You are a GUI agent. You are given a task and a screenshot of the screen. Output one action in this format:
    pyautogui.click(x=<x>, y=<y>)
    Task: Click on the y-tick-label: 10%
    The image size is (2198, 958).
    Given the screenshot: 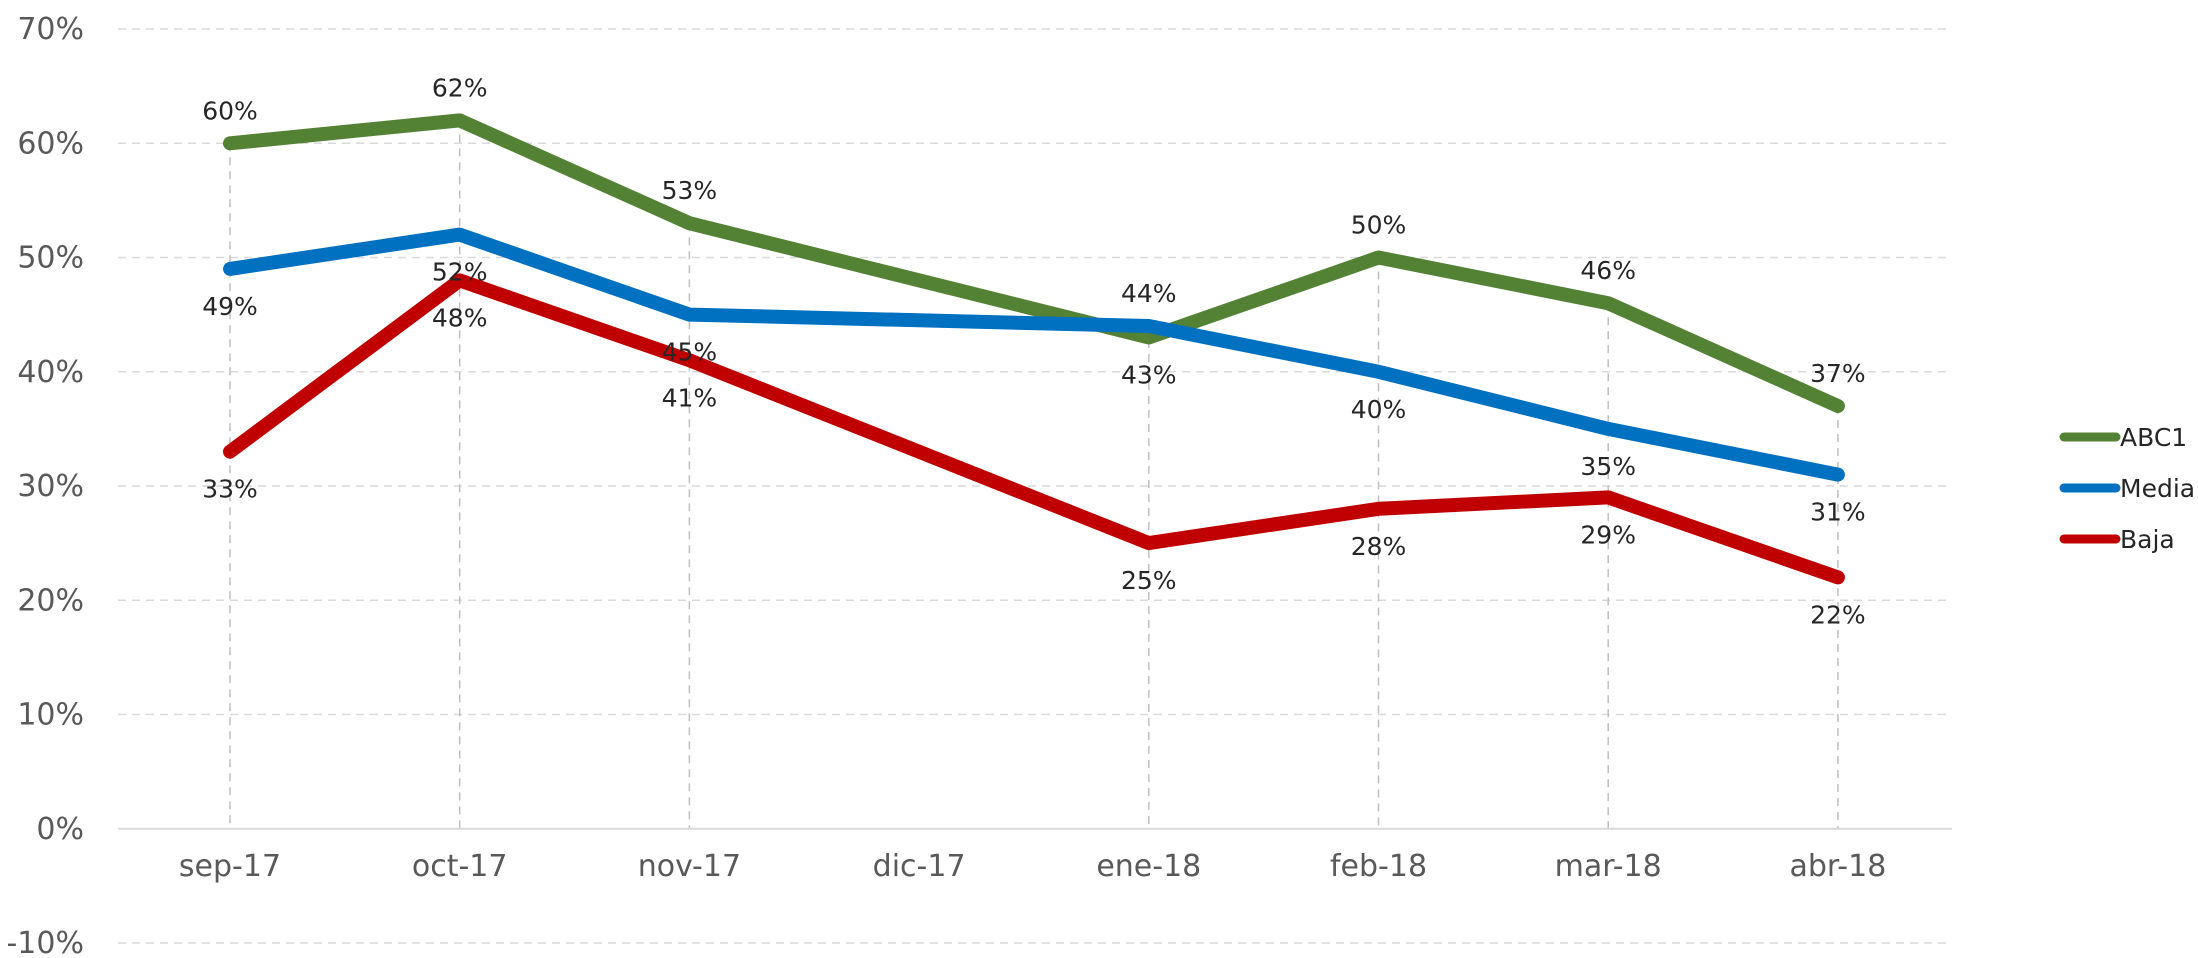 What is the action you would take?
    pyautogui.click(x=50, y=715)
    